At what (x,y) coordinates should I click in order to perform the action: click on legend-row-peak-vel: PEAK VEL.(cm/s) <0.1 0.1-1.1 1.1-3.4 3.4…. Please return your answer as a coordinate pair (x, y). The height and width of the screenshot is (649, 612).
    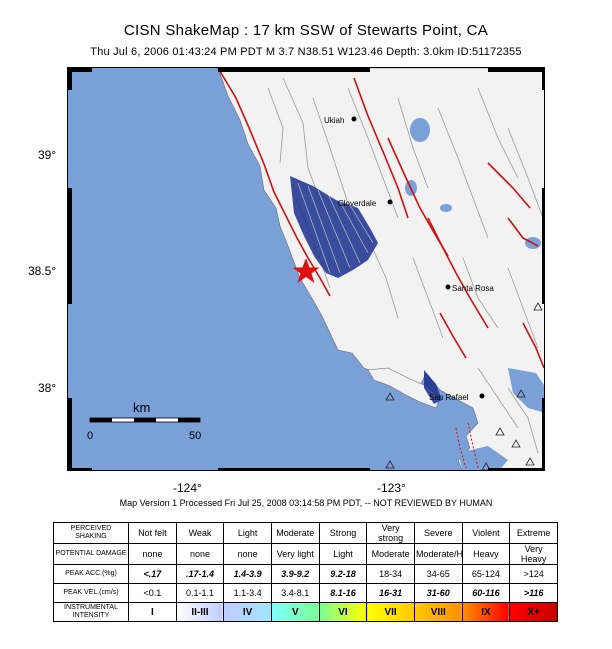
    Looking at the image, I should click on (305, 593).